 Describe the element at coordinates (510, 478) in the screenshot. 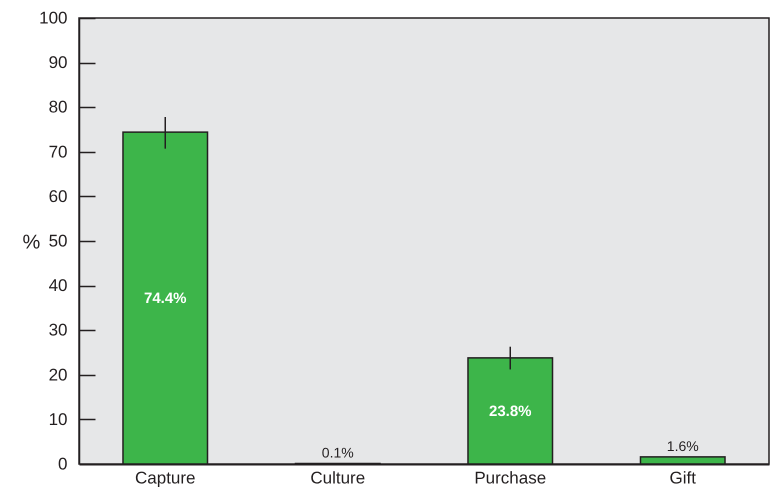

I see `x-tick-label: Purchase` at that location.